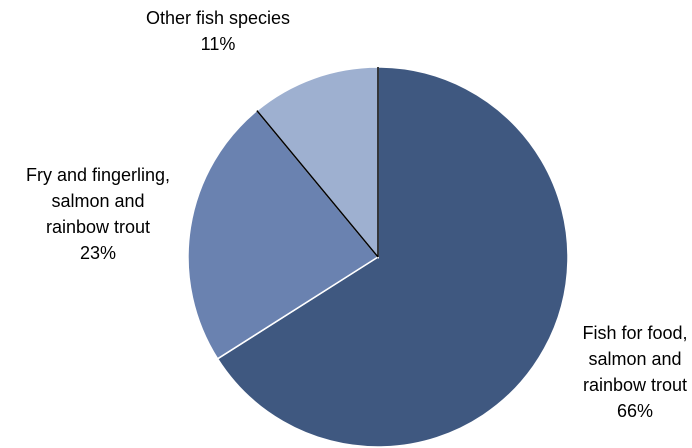 The width and height of the screenshot is (692, 448). What do you see at coordinates (218, 44) in the screenshot?
I see `slice-percent-label: 11%` at bounding box center [218, 44].